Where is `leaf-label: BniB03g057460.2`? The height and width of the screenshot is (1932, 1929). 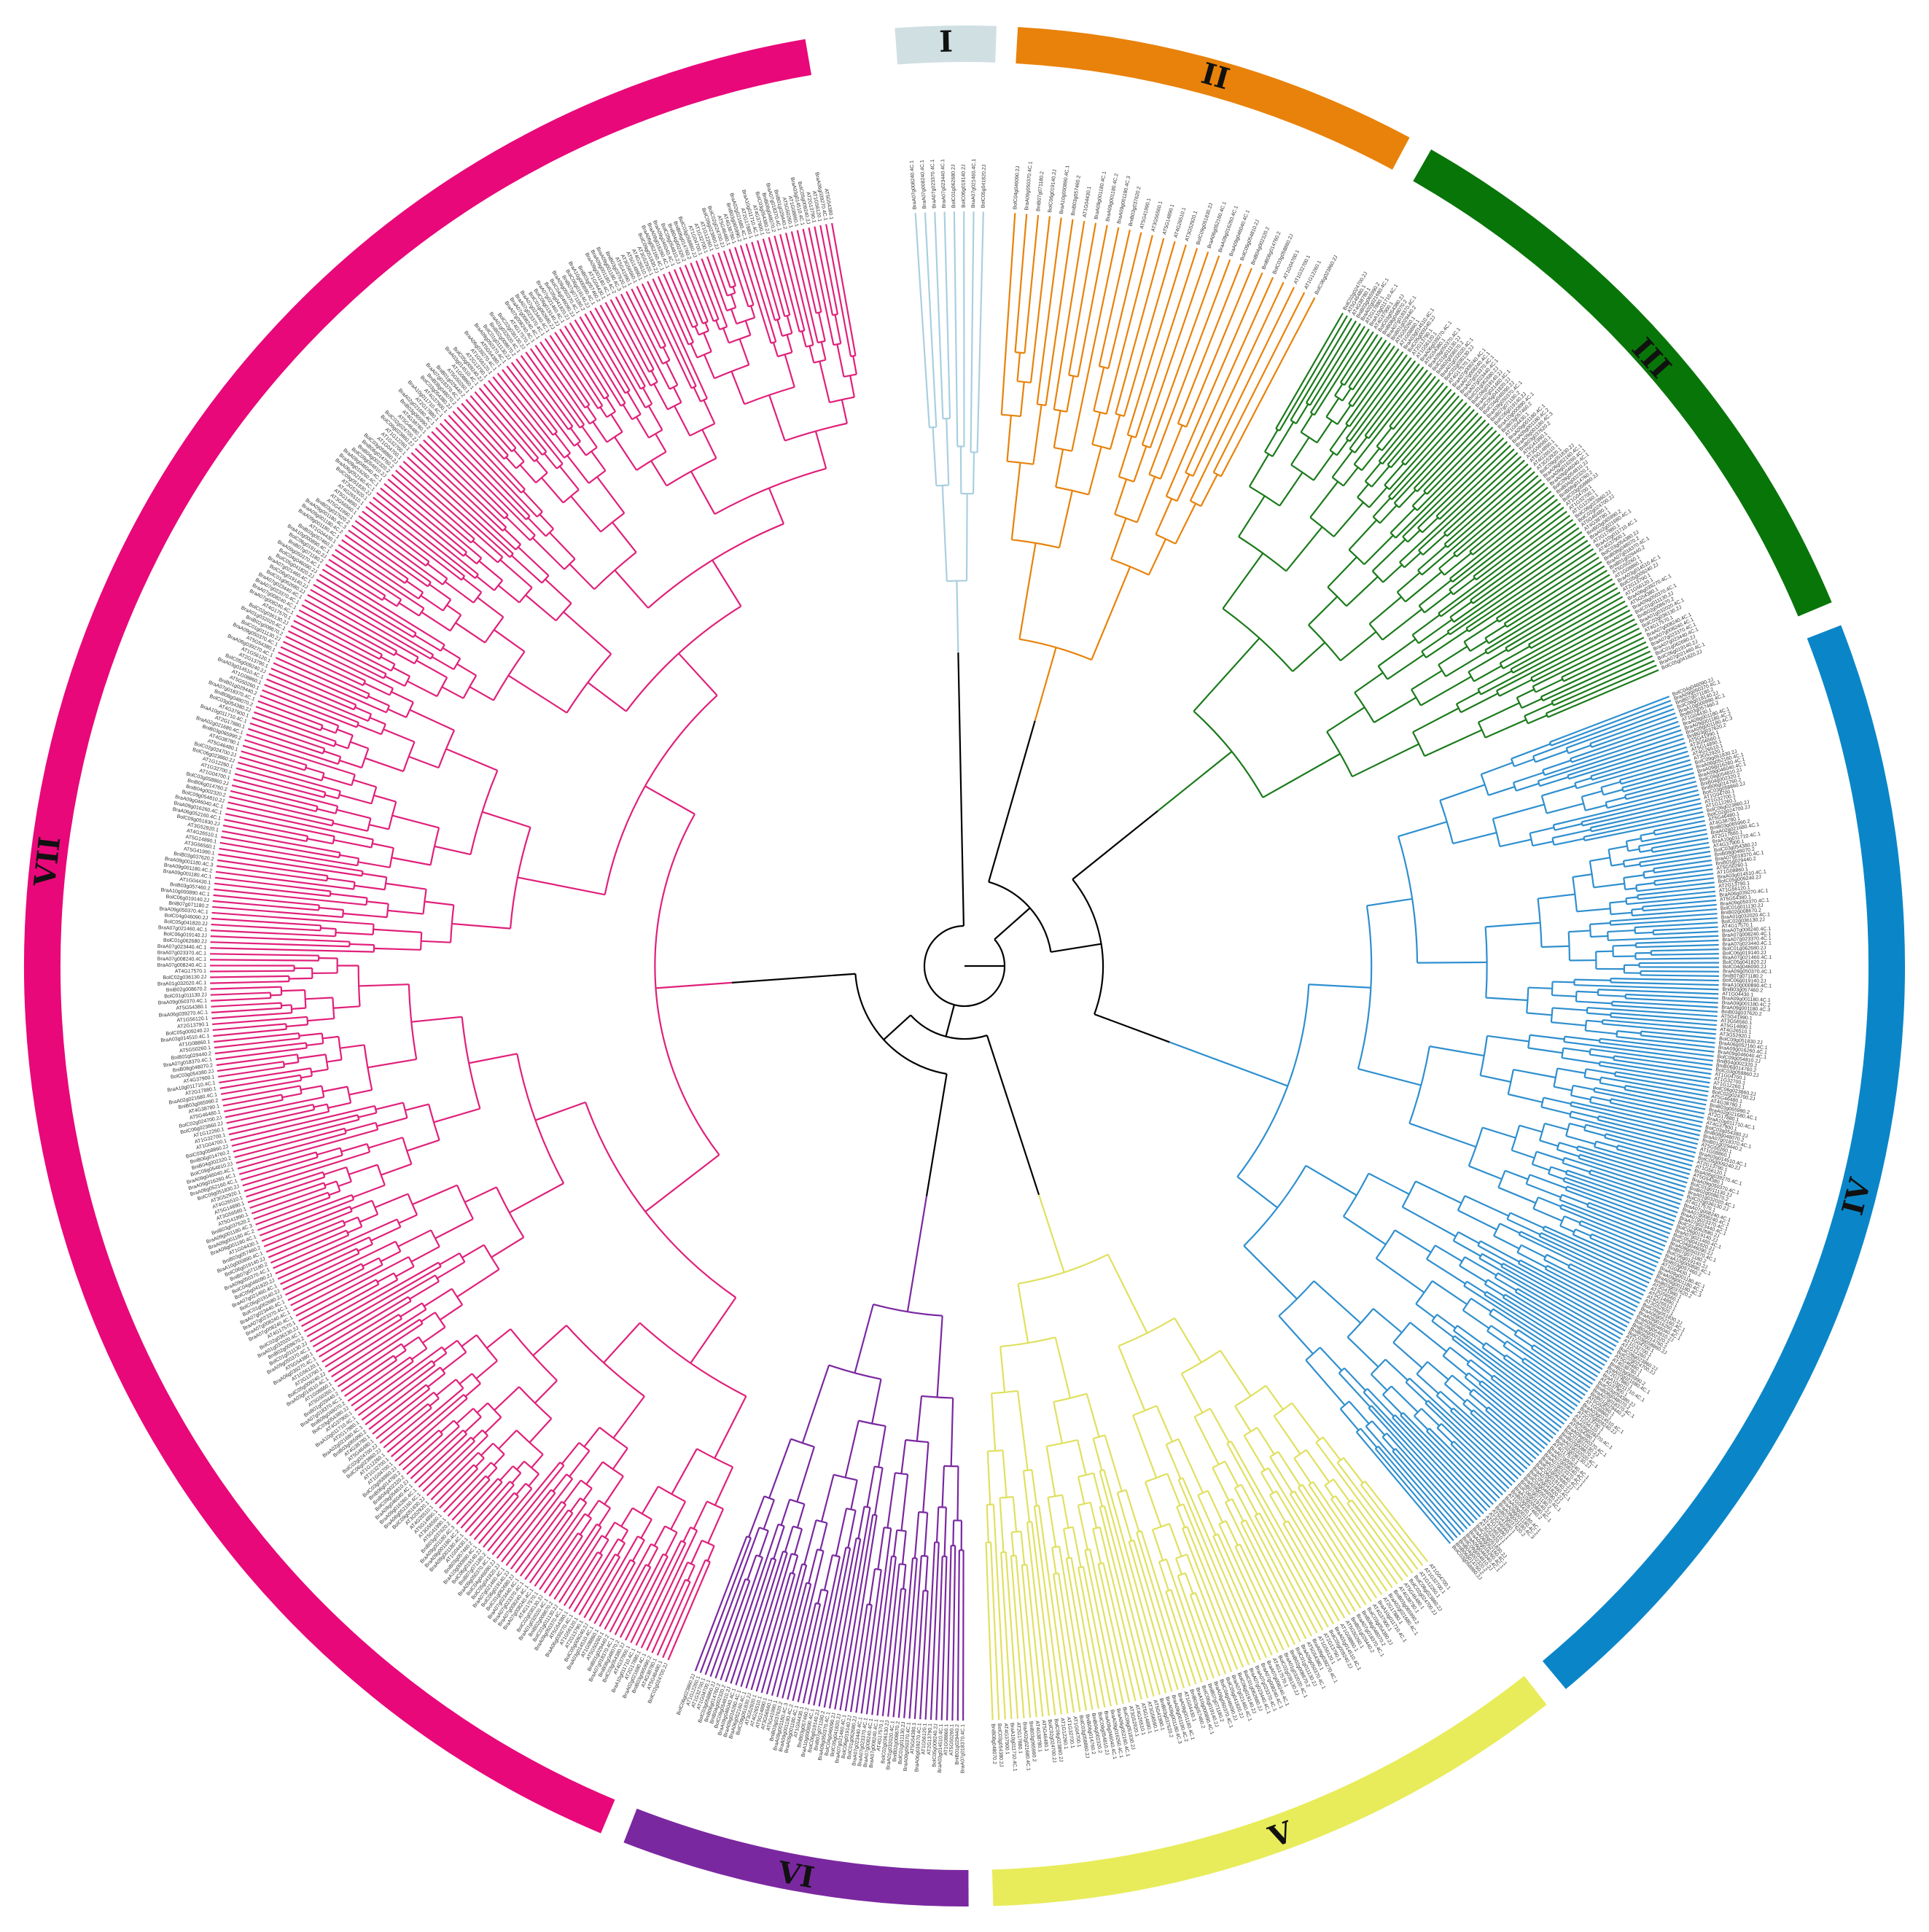
leaf-label: BniB03g057460.2 is located at coordinates (1742, 990).